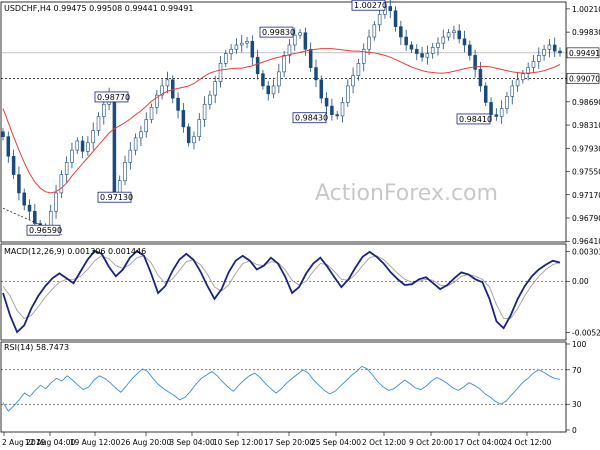  I want to click on level-label: 0.98770, so click(113, 97).